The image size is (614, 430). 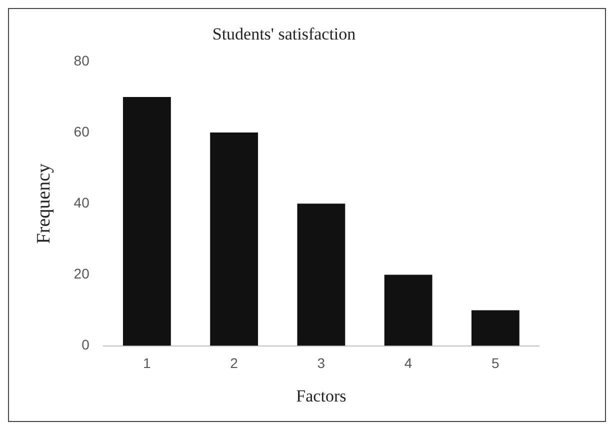 I want to click on x-tick-label: 3, so click(x=321, y=363).